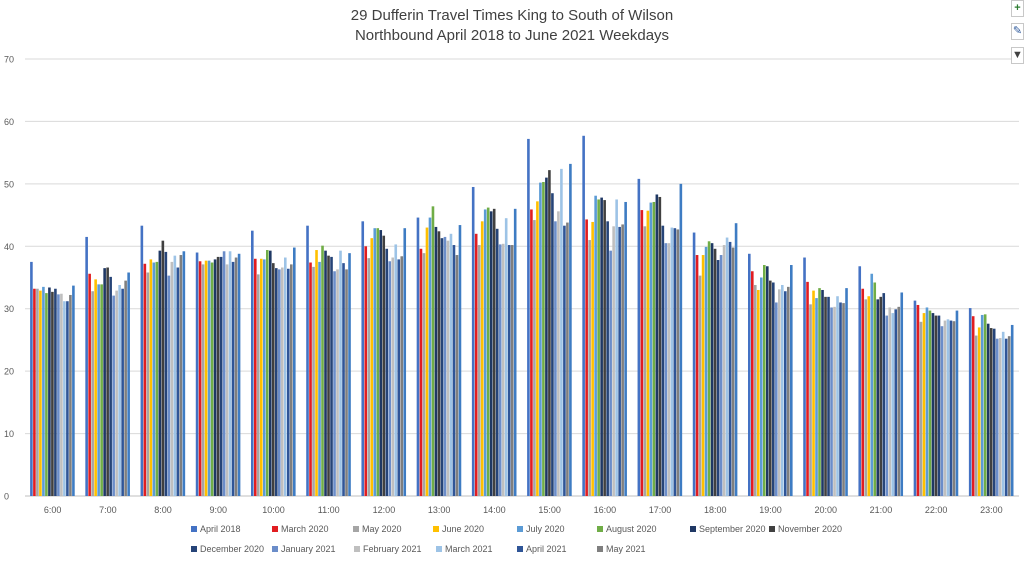 The height and width of the screenshot is (561, 1024). I want to click on legend-label: September 2020, so click(732, 529).